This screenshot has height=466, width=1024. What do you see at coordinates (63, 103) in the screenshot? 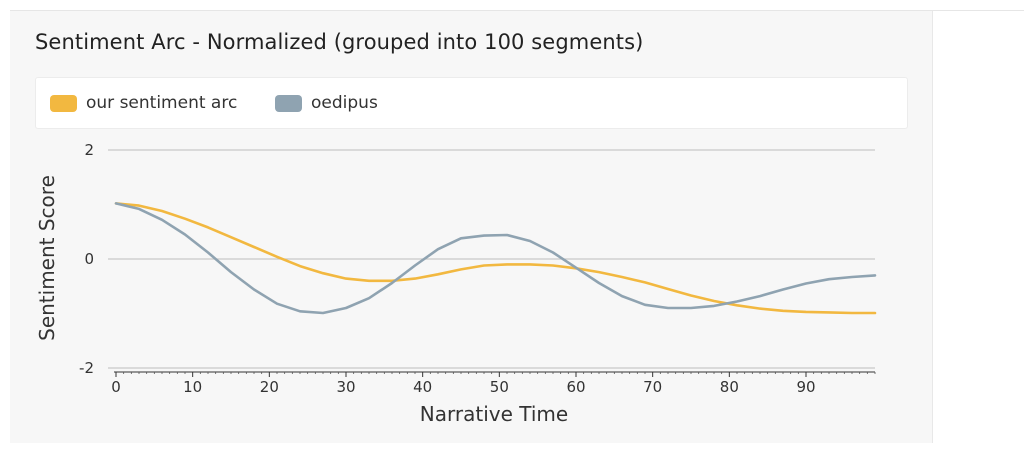
I see `legend-swatch-our-sentiment-arc` at bounding box center [63, 103].